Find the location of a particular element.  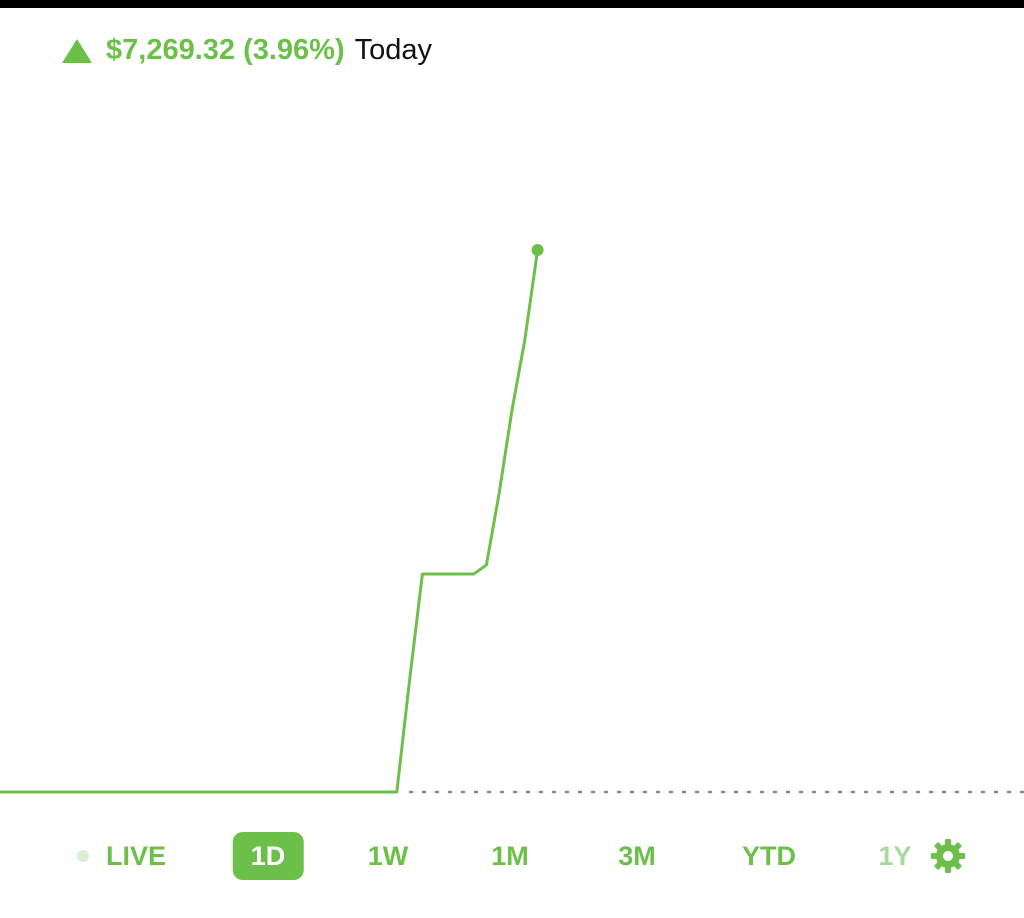

tabs: LIVE 1D 1W 1M 3M YTD 1Y is located at coordinates (512, 856).